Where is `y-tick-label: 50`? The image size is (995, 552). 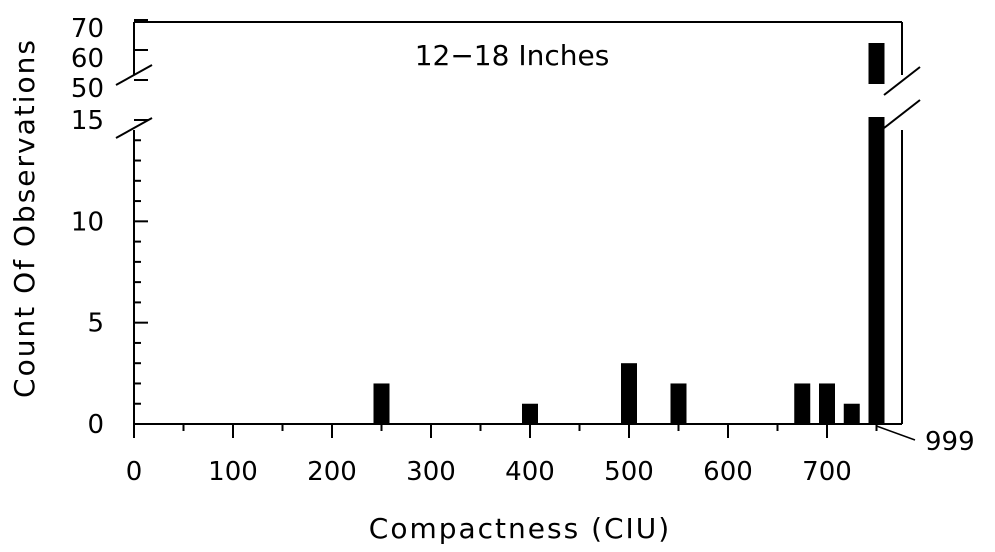
y-tick-label: 50 is located at coordinates (87, 89).